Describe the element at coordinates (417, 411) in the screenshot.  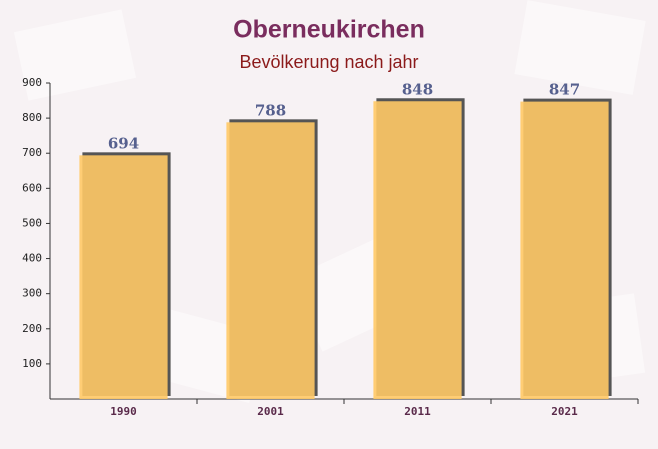
I see `x-tick-label: 2011` at that location.